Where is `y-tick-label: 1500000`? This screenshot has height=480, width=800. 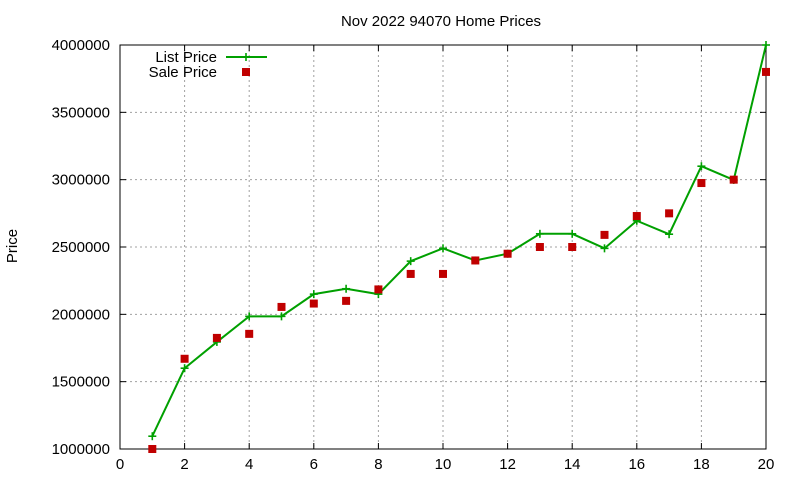
y-tick-label: 1500000 is located at coordinates (81, 382).